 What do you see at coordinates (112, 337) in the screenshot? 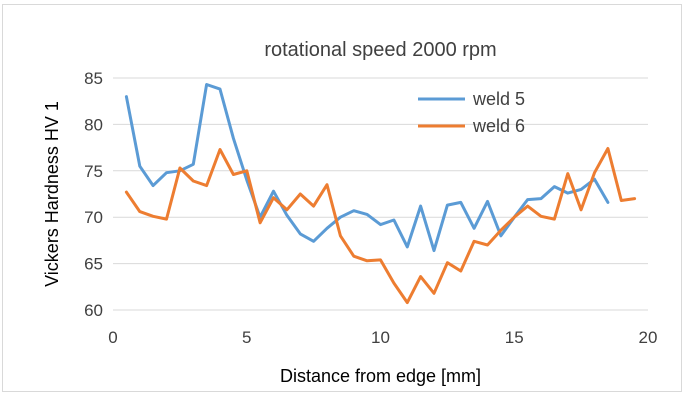
I see `x-tick-label: 0` at bounding box center [112, 337].